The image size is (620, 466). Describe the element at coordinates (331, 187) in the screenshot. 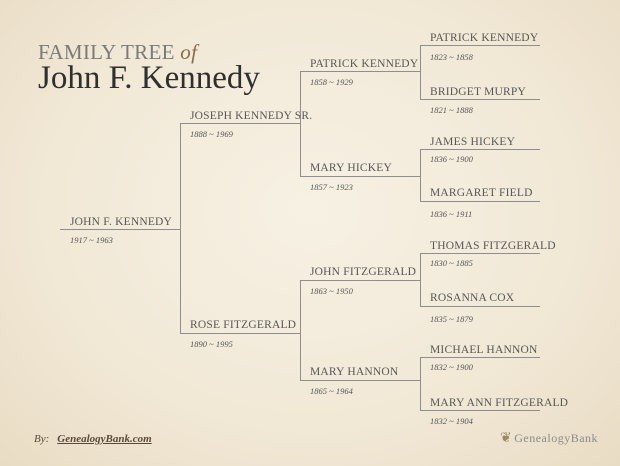

I see `grandparent-dates: 1857 ~ 1923` at that location.